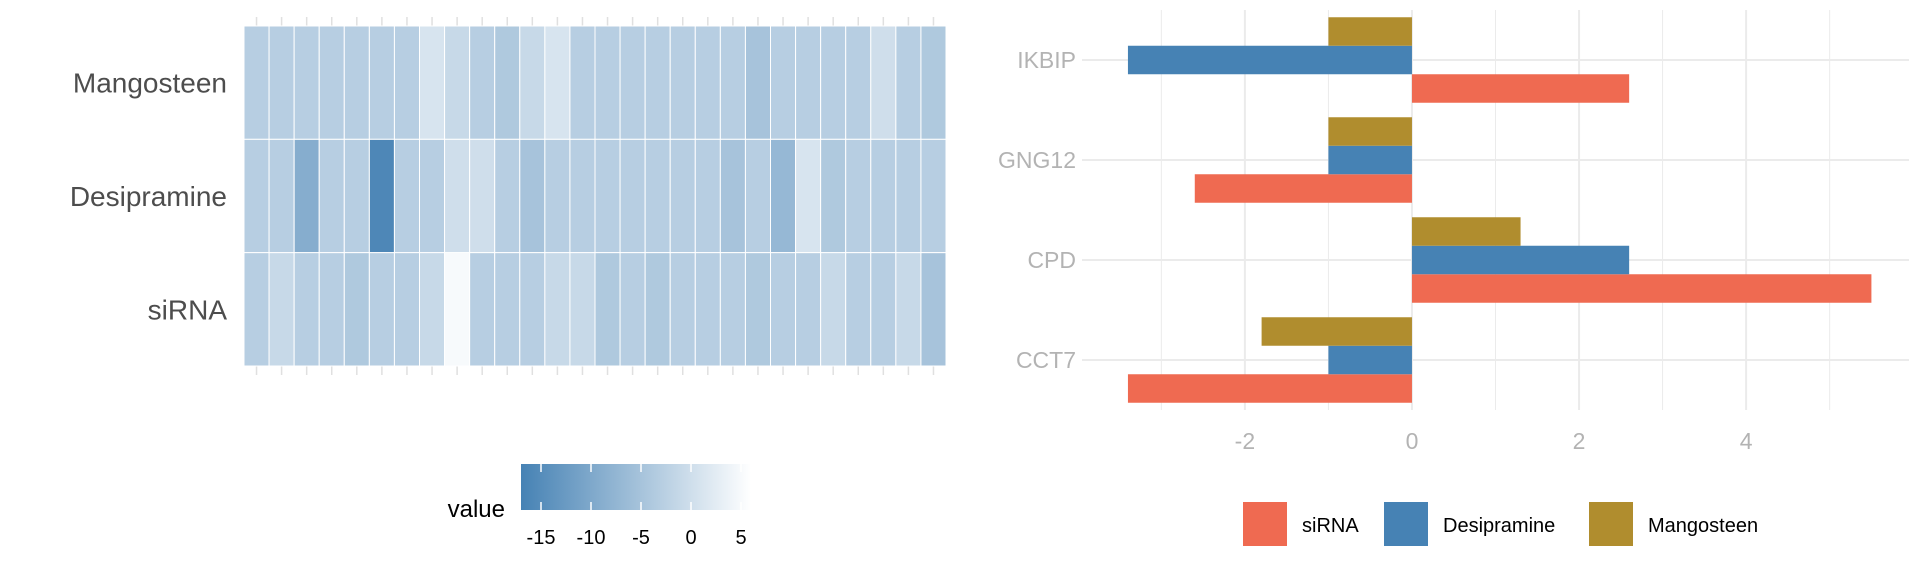 This screenshot has height=576, width=1920. I want to click on bar-chart-category-labels: IKBIP GNG12 CPD CCT7, so click(1037, 210).